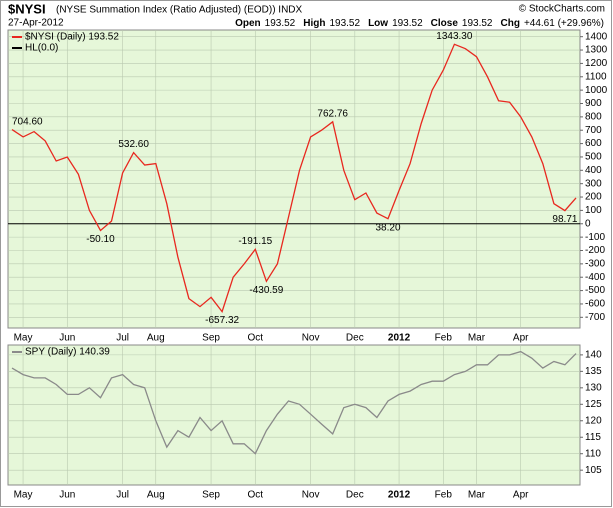  What do you see at coordinates (67, 352) in the screenshot?
I see `legend-label: SPY (Daily) 140.39` at bounding box center [67, 352].